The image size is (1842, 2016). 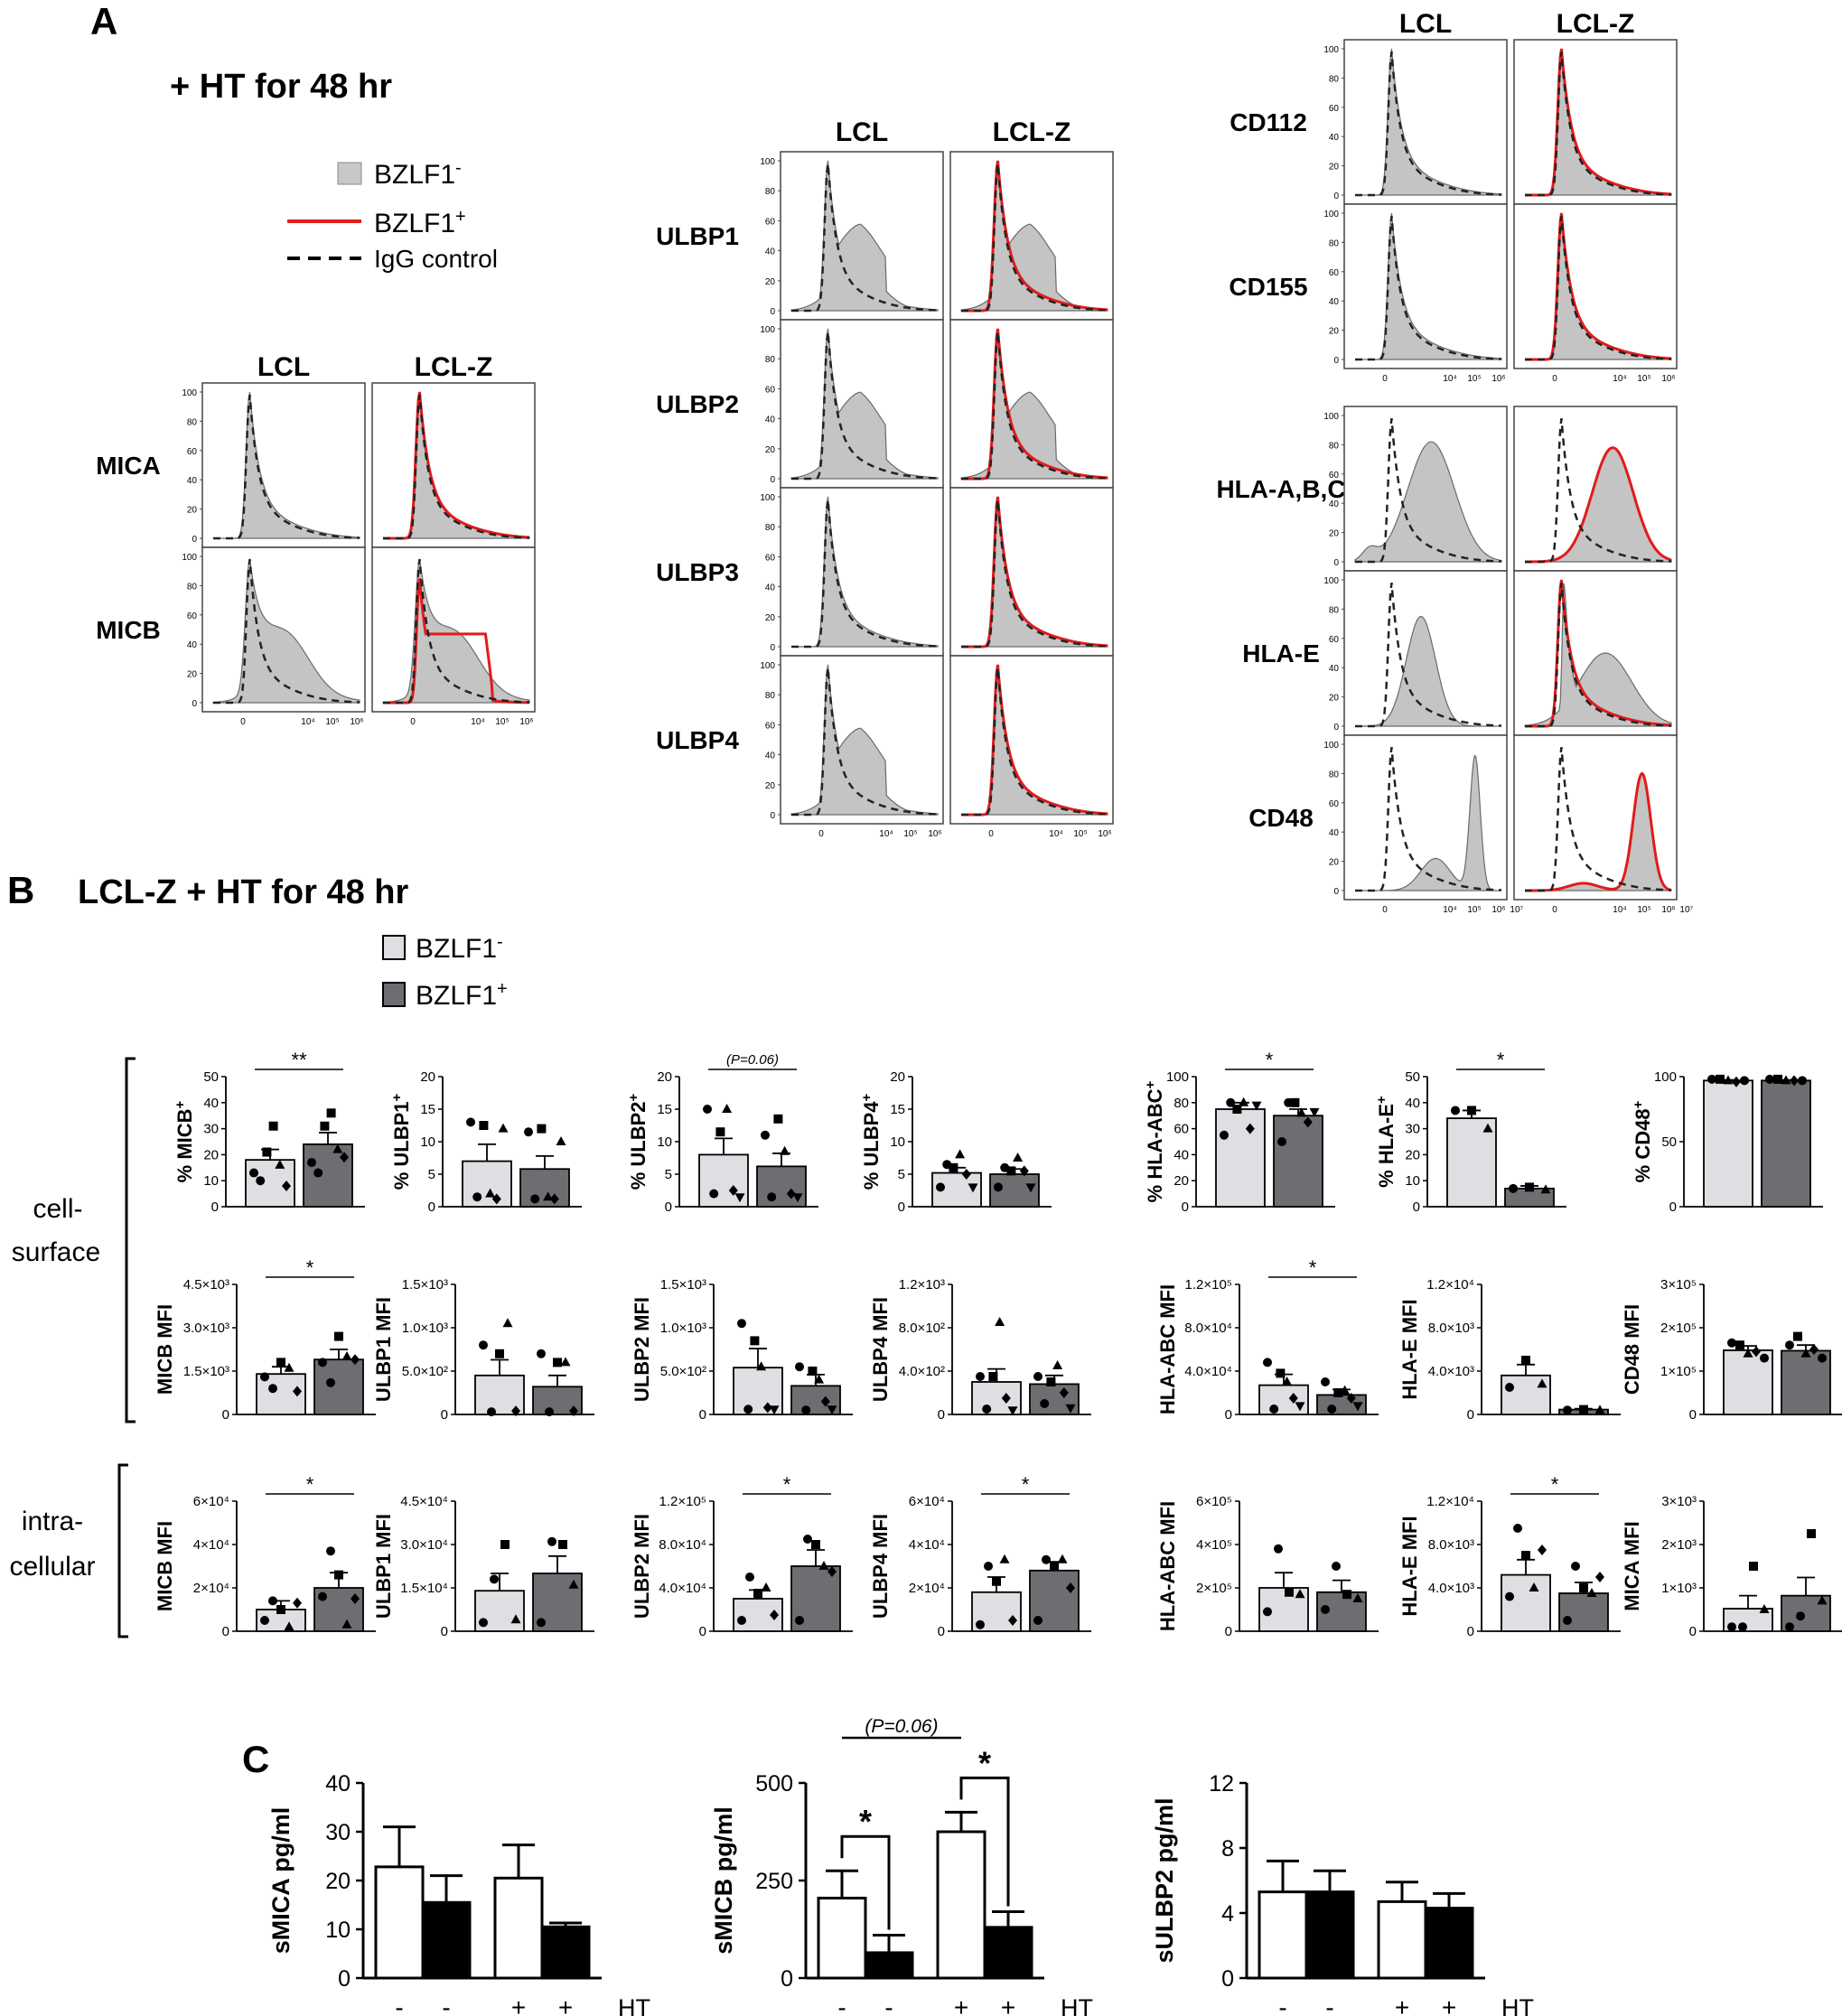 What do you see at coordinates (1678, 1285) in the screenshot?
I see `y-tick-label: 3×10⁵` at bounding box center [1678, 1285].